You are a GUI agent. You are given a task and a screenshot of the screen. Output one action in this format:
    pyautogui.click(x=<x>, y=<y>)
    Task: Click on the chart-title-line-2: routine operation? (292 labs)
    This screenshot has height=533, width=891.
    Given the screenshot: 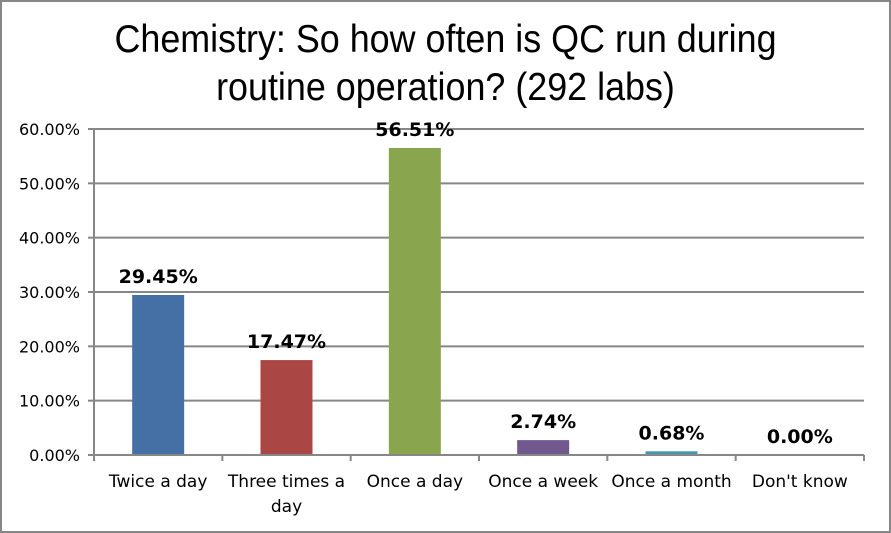 What is the action you would take?
    pyautogui.click(x=445, y=87)
    